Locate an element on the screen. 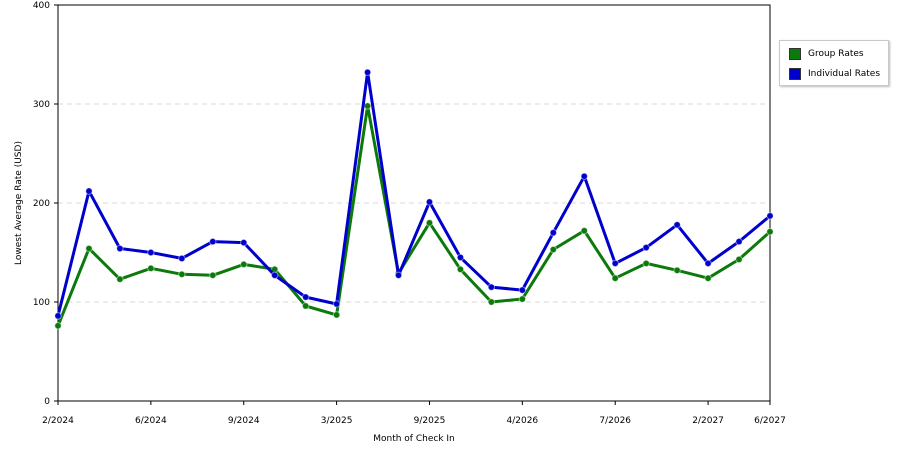 This screenshot has width=900, height=450. x-tick-label: 9/2024 is located at coordinates (244, 421).